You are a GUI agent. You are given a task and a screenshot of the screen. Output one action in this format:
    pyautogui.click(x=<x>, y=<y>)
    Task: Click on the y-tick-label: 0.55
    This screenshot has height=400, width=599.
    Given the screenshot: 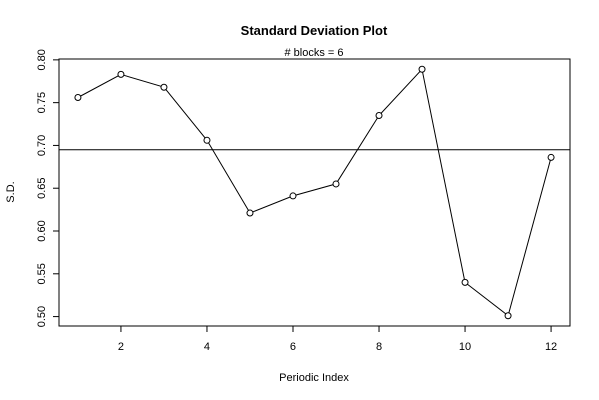 What is the action you would take?
    pyautogui.click(x=42, y=273)
    